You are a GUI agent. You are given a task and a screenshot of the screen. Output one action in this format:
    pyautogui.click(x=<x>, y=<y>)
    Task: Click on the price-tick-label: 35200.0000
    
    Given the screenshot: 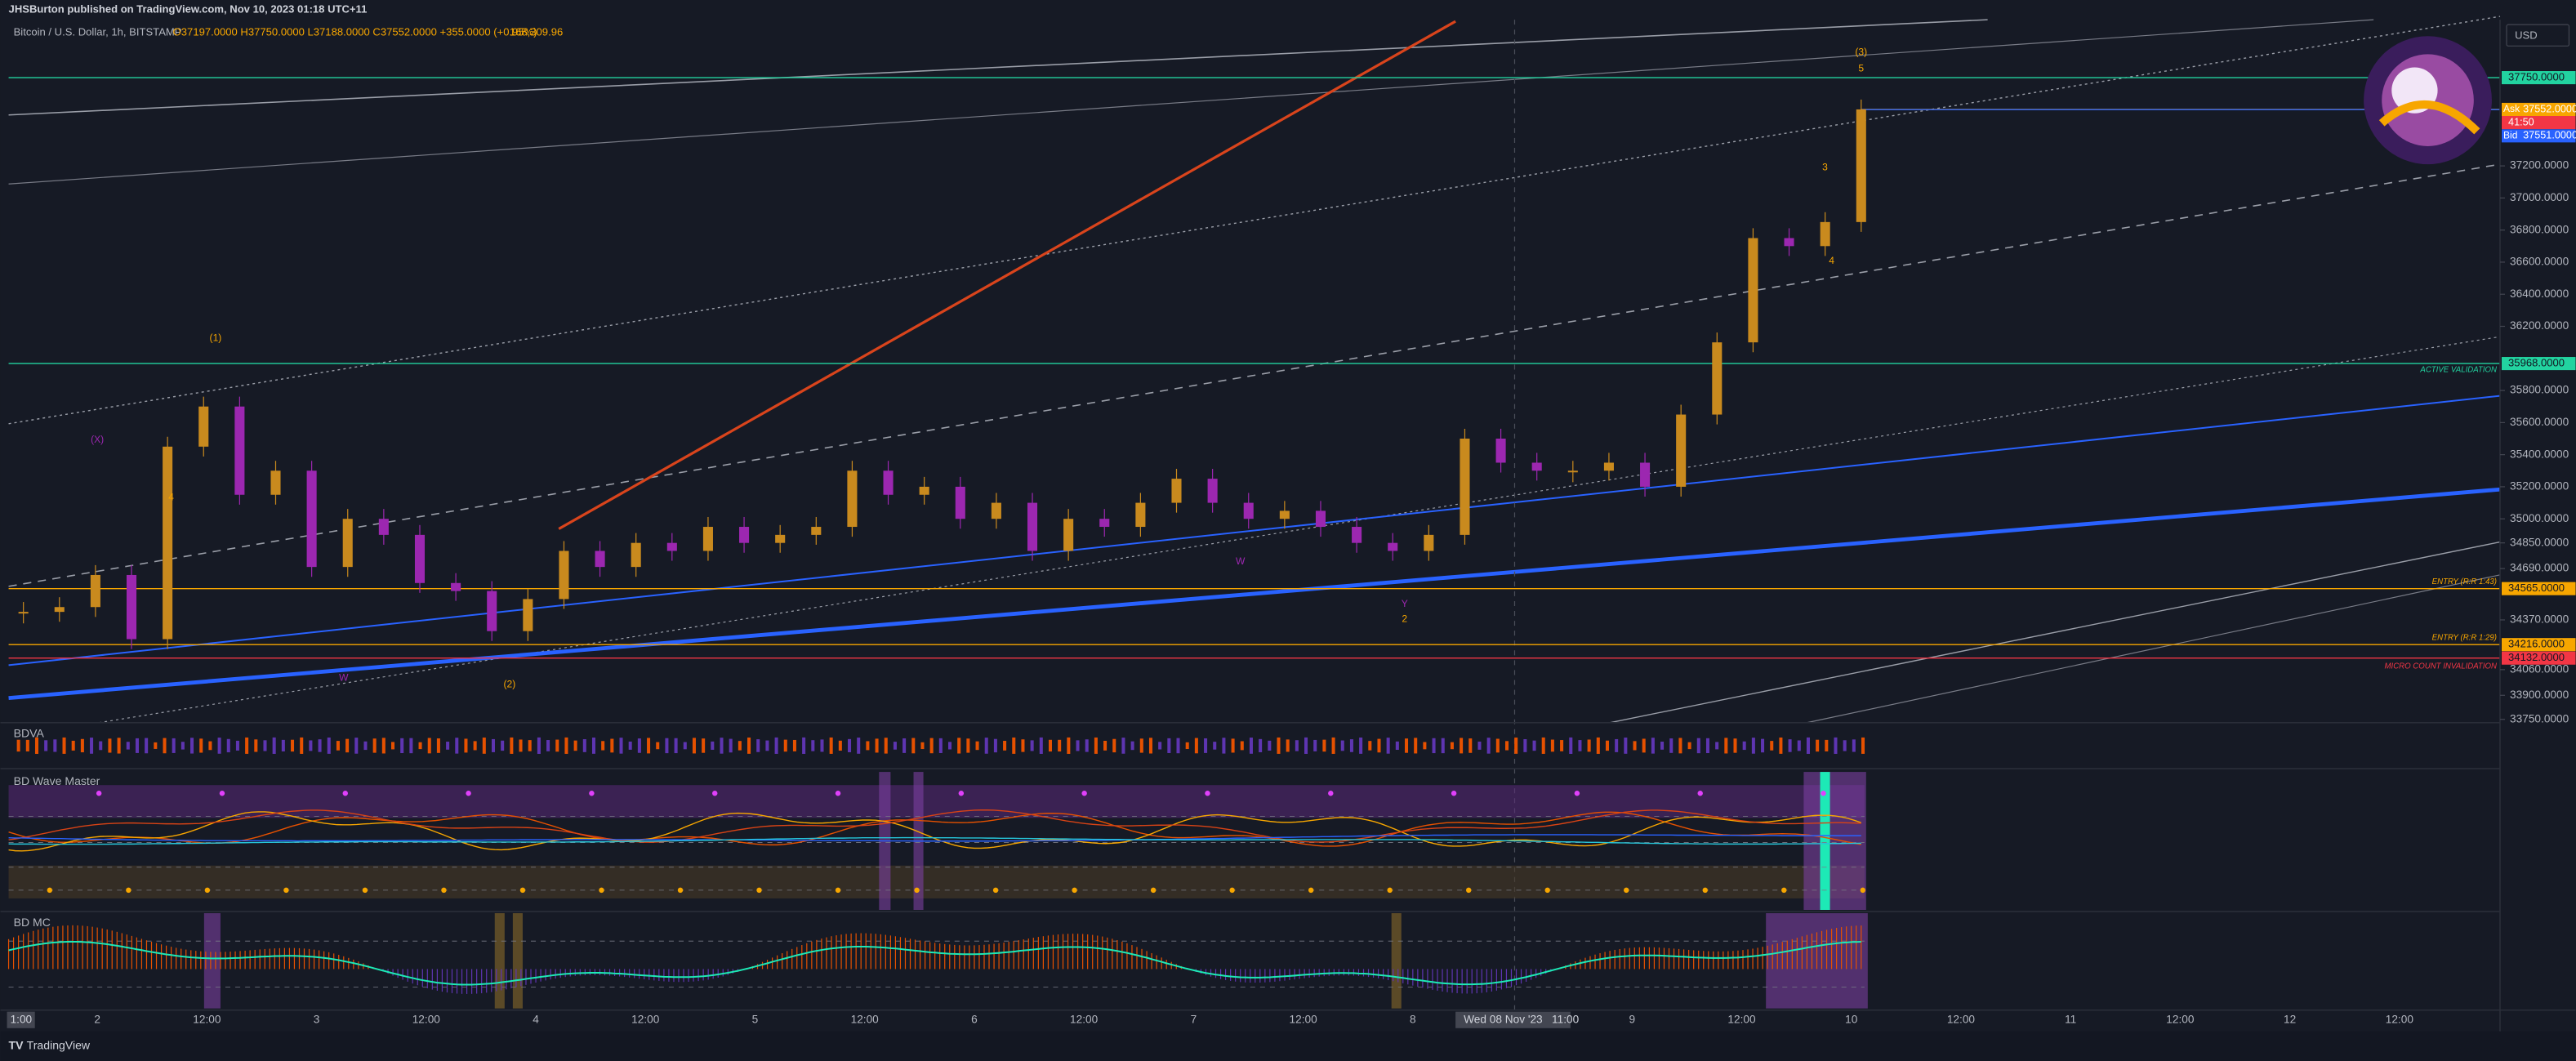 What is the action you would take?
    pyautogui.click(x=2539, y=486)
    